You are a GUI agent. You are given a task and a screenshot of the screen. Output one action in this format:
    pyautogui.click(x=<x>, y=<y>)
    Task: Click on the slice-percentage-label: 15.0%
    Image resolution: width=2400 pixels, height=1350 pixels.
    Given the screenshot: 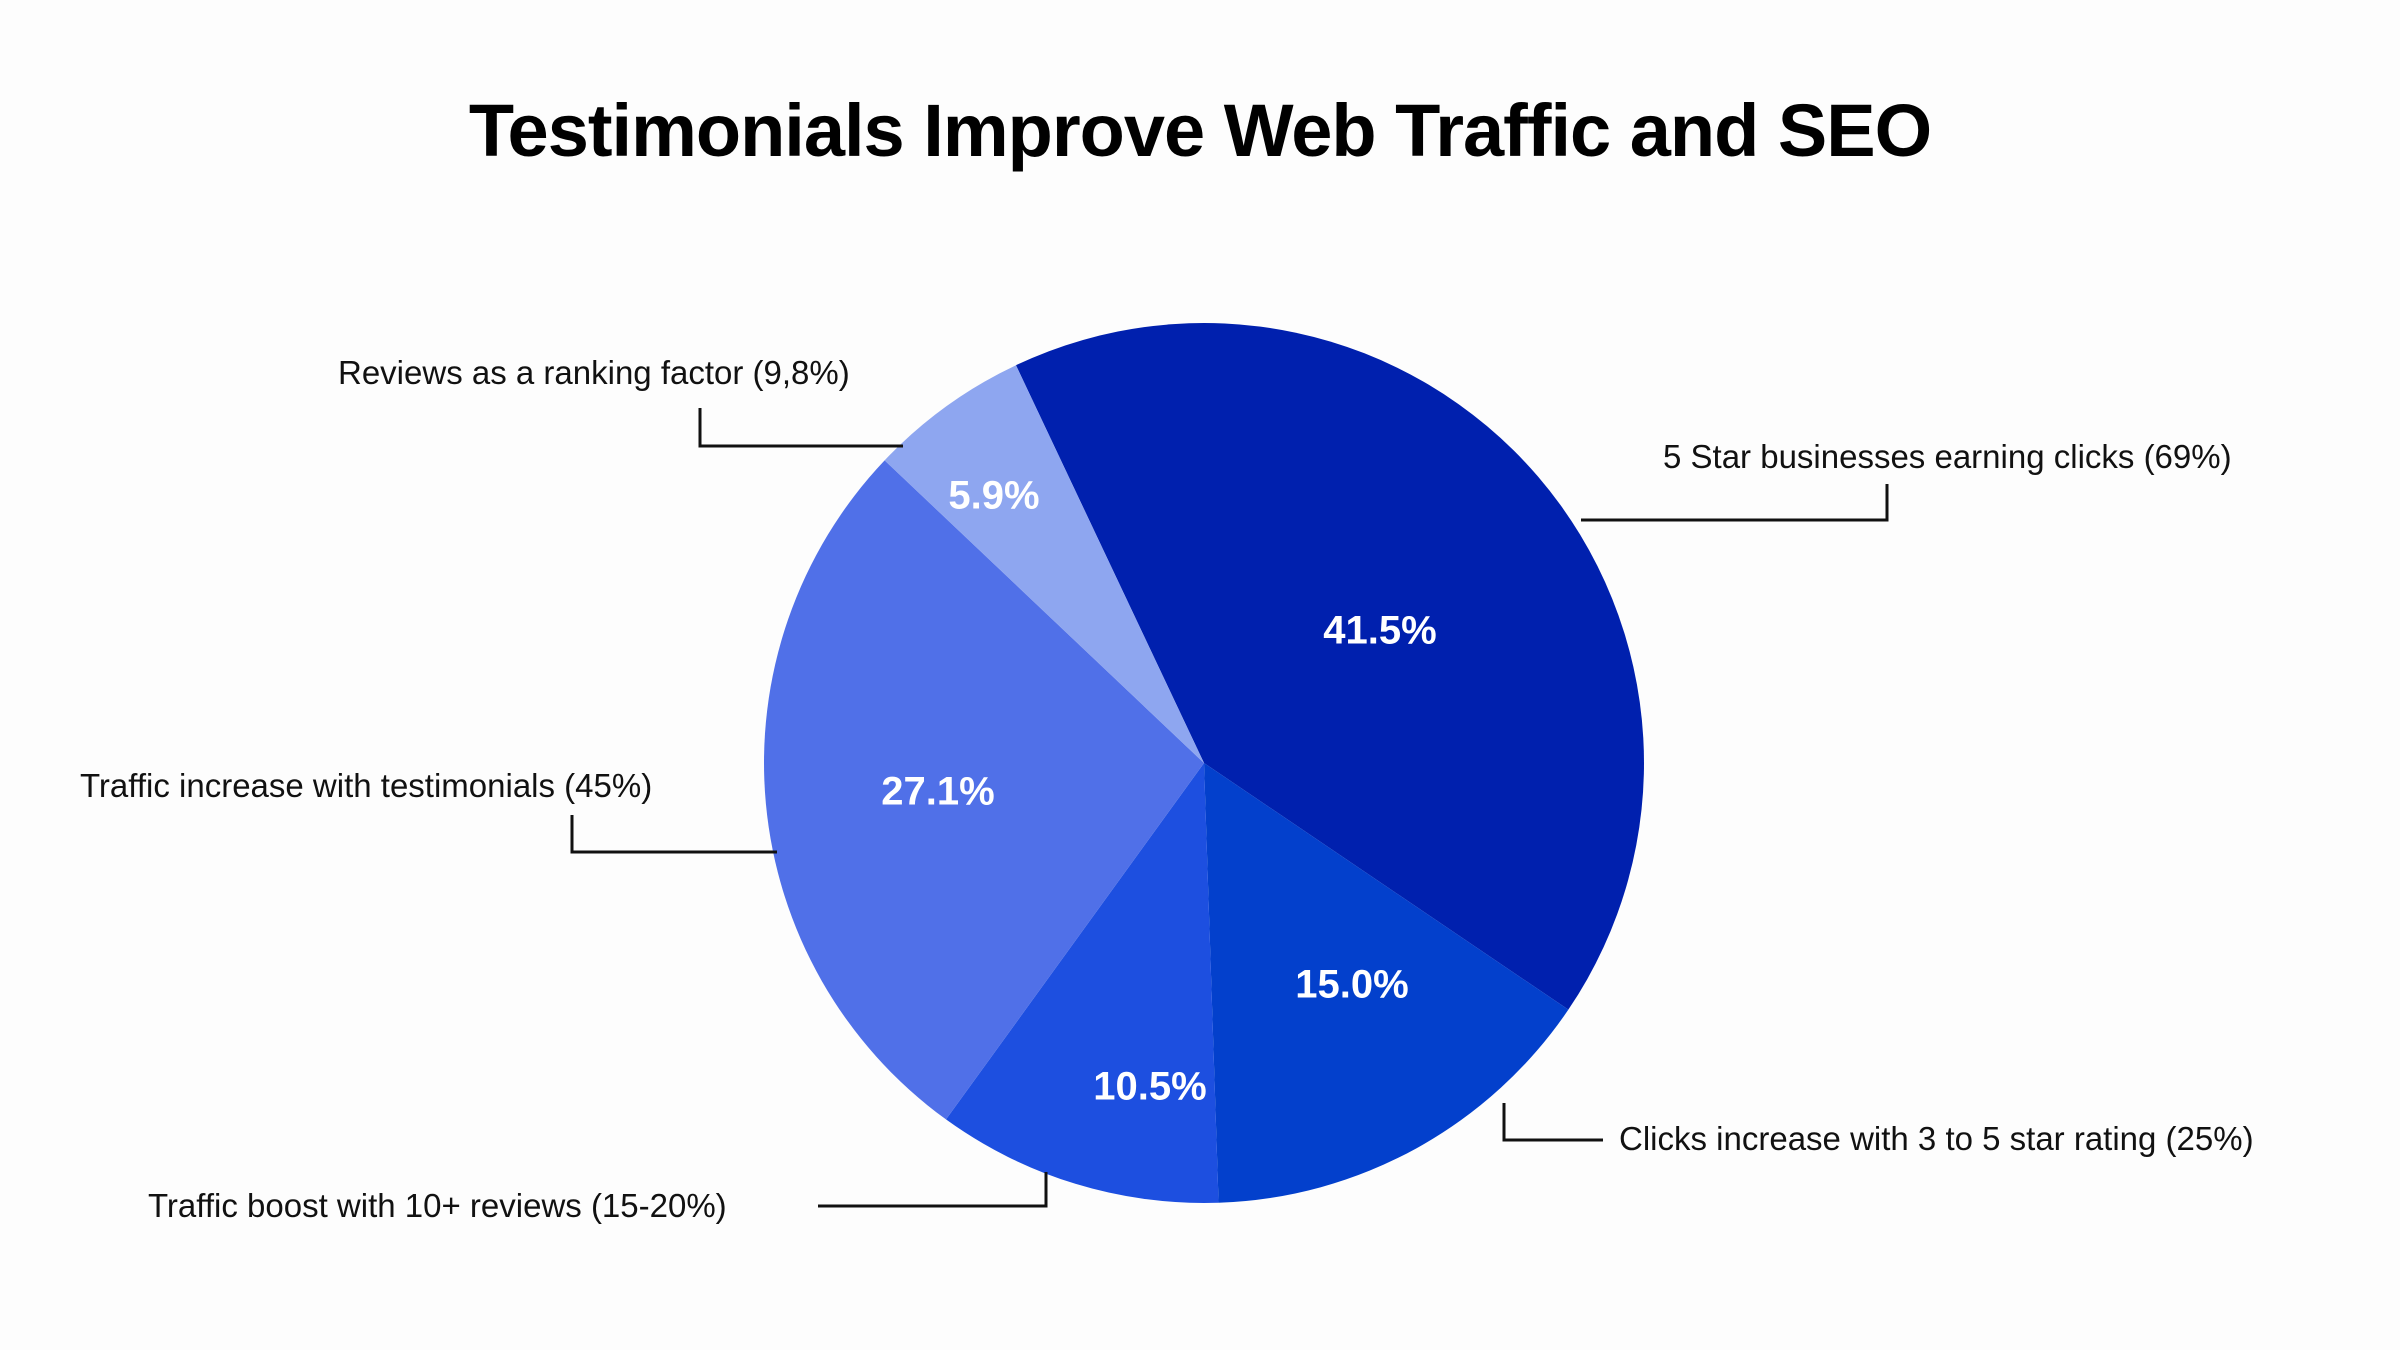 What is the action you would take?
    pyautogui.click(x=1351, y=985)
    